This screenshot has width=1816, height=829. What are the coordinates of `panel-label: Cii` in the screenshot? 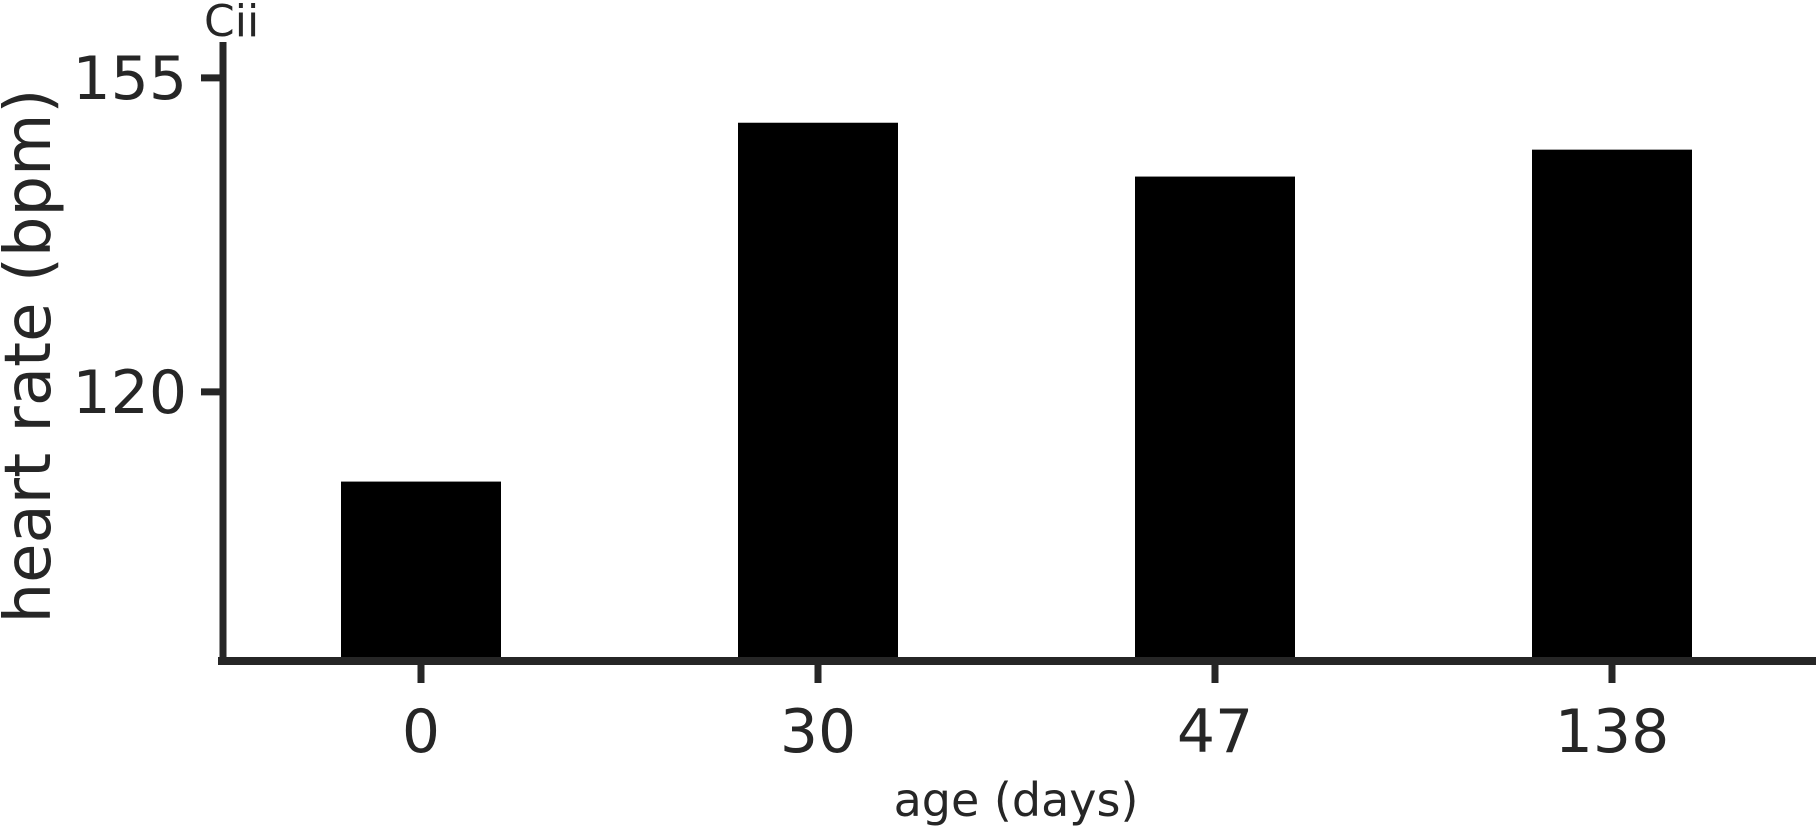 It's located at (231, 23).